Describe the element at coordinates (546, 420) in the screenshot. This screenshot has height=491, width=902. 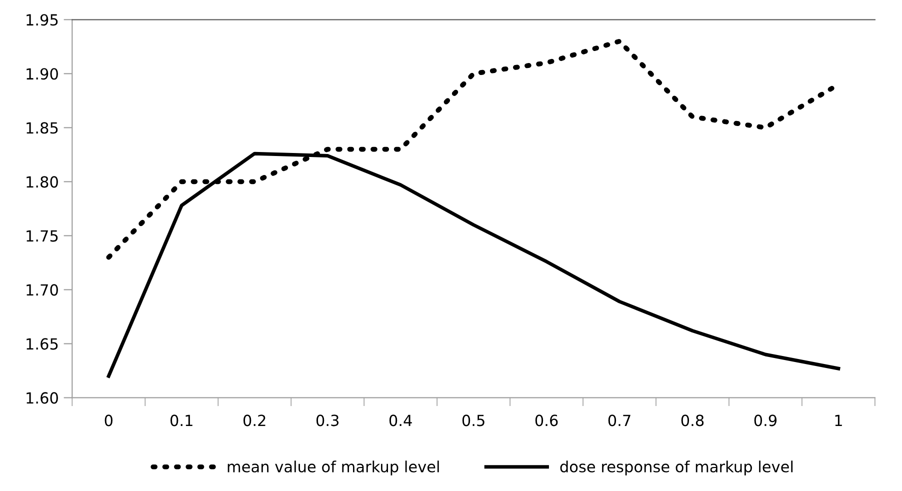
I see `x-tick-label: 0.6` at that location.